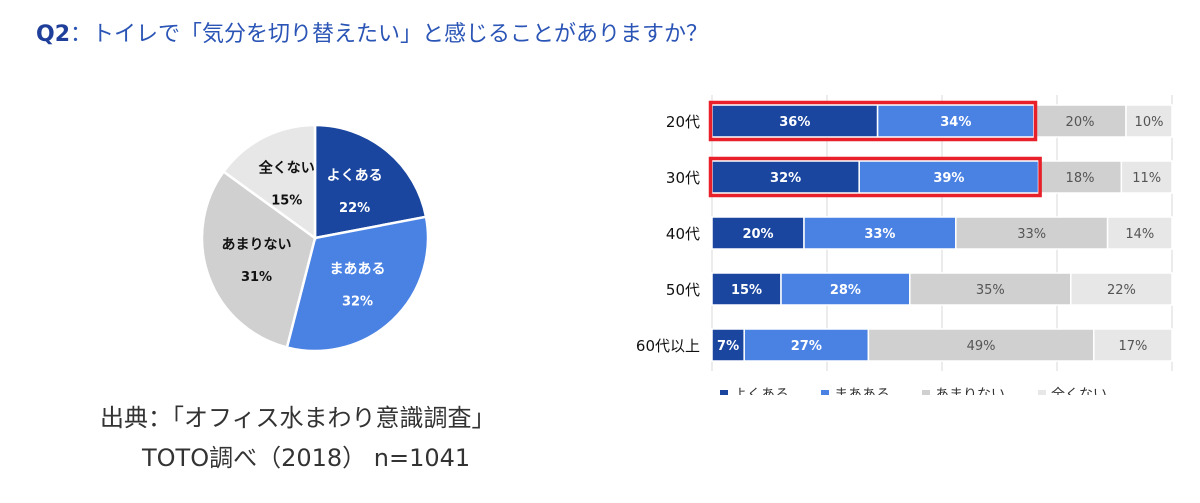 The width and height of the screenshot is (1200, 503). What do you see at coordinates (668, 346) in the screenshot?
I see `category-label: 60代以上` at bounding box center [668, 346].